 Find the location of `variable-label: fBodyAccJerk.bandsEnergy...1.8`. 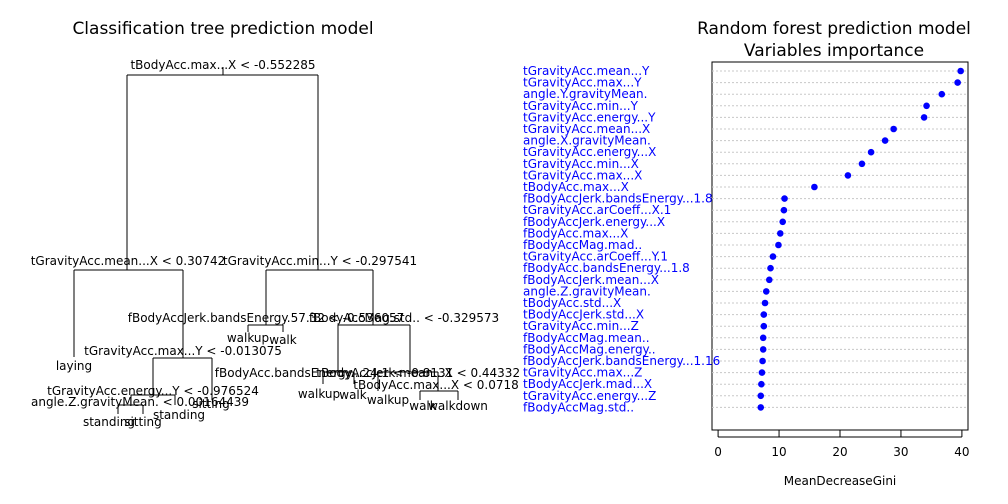

variable-label: fBodyAccJerk.bandsEnergy...1.8 is located at coordinates (618, 199).